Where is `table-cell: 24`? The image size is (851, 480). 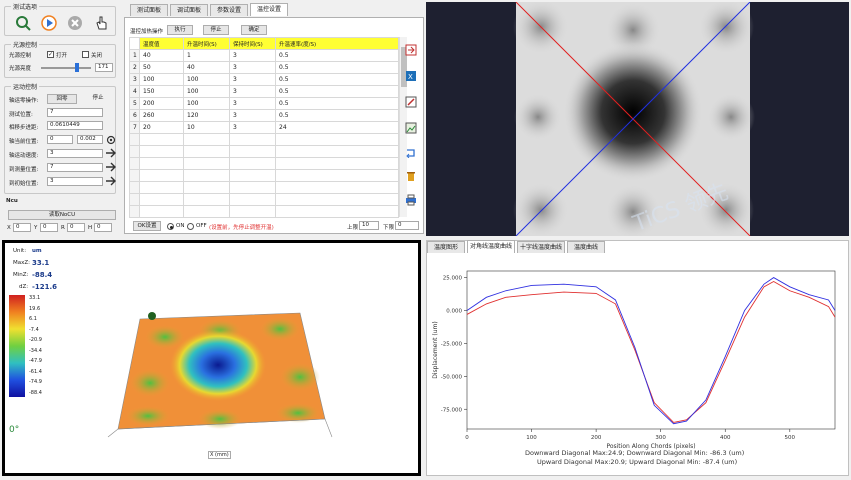
table-cell: 24 is located at coordinates (337, 127).